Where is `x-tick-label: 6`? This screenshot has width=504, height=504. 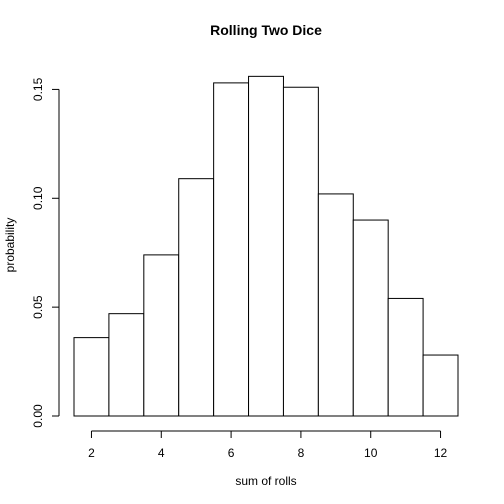
x-tick-label: 6 is located at coordinates (231, 453).